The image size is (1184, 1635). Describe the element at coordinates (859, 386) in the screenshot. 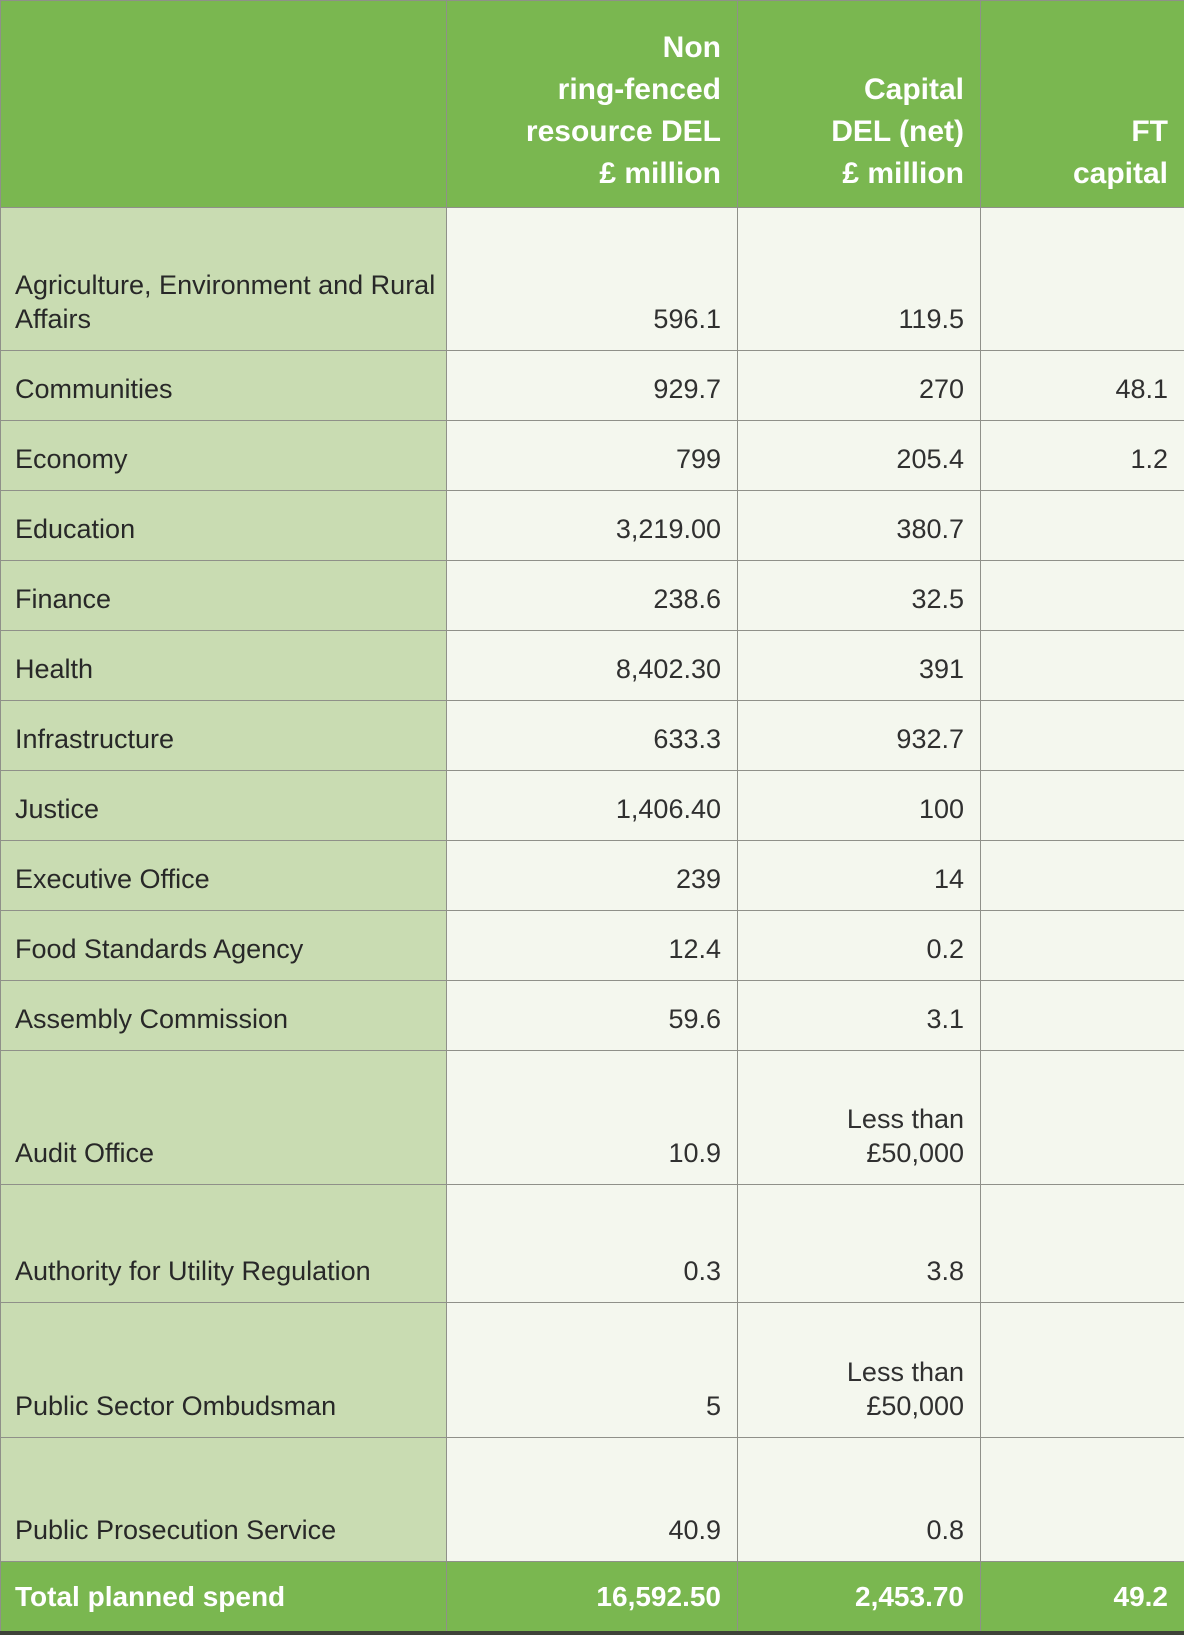

I see `capital-del-value: 270` at that location.